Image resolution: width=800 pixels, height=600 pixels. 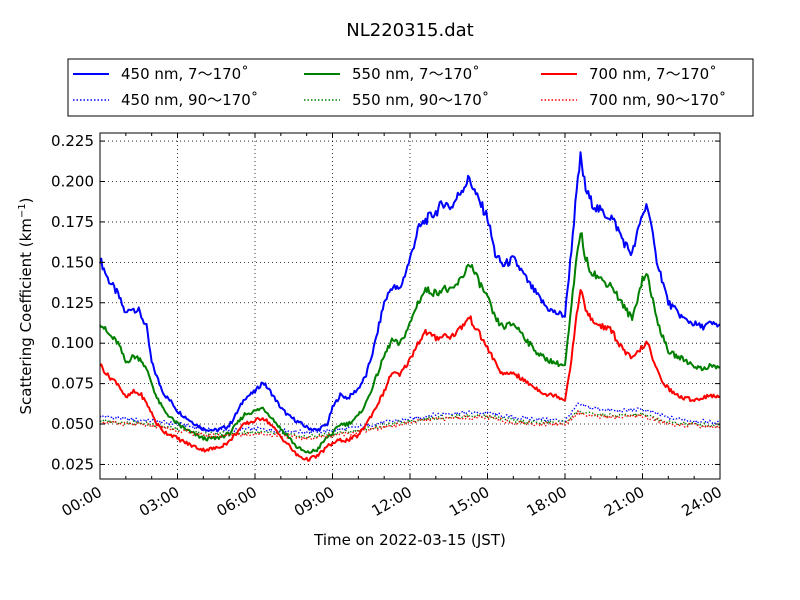 I want to click on y-tick-label: 0.100, so click(x=72, y=343).